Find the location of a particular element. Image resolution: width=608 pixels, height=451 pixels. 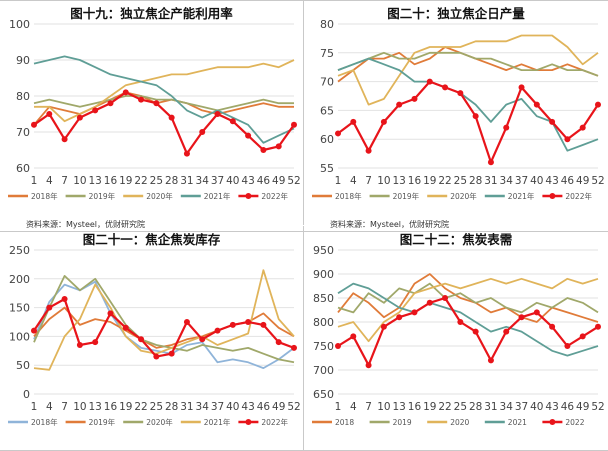

legend-entry: 2019 is located at coordinates (402, 422).